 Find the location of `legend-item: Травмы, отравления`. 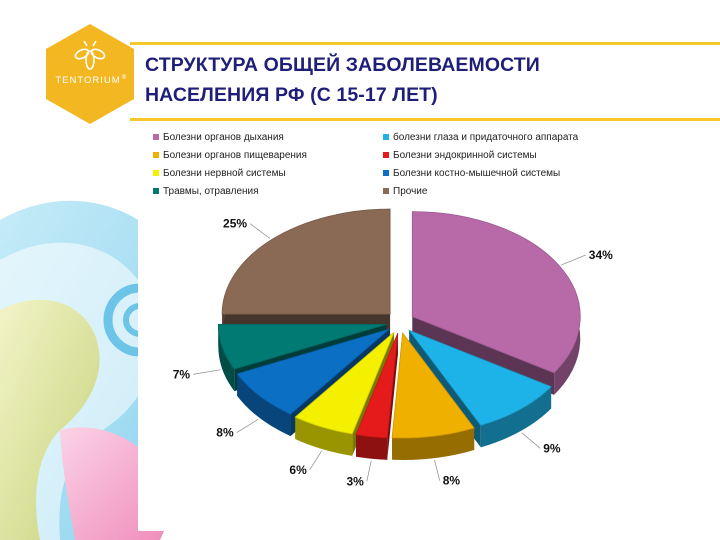

legend-item: Травмы, отравления is located at coordinates (206, 191).